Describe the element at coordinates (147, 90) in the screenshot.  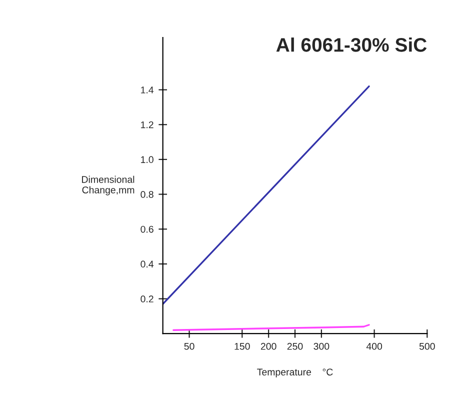
I see `y-tick-label: 1.4` at that location.